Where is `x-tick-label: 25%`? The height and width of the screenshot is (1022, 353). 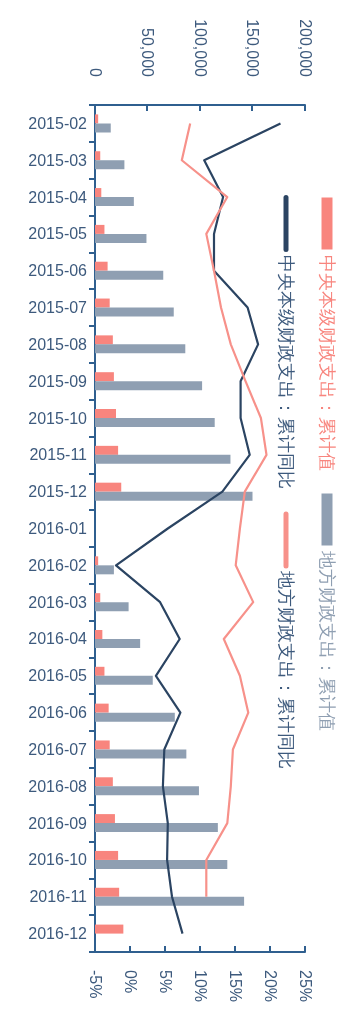
x-tick-label: 25% is located at coordinates (305, 986).